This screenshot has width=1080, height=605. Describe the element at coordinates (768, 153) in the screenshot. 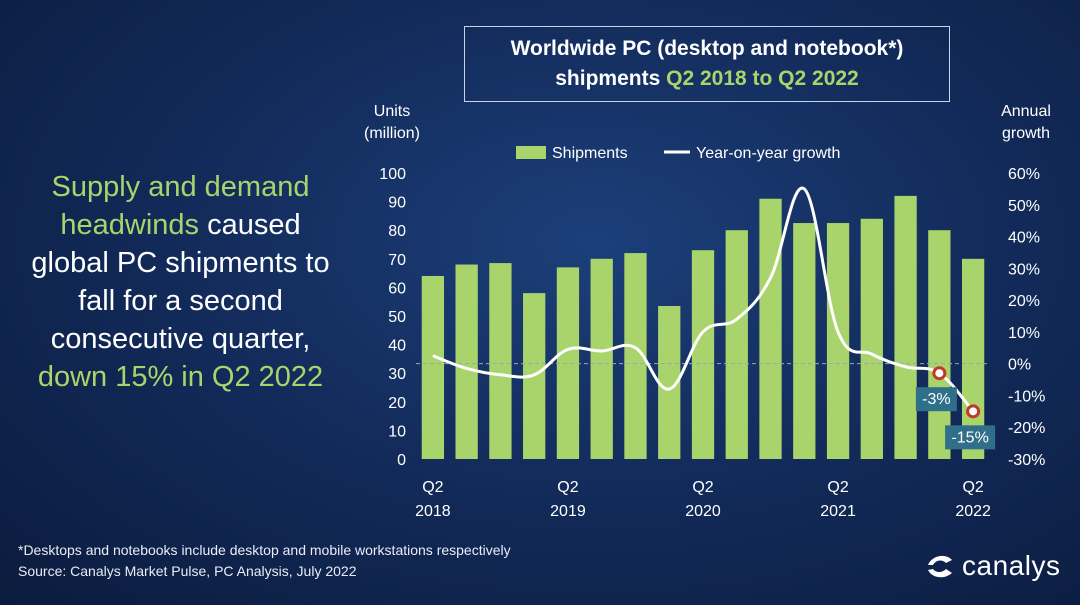

I see `legend-label-growth: Year-on-year growth` at that location.